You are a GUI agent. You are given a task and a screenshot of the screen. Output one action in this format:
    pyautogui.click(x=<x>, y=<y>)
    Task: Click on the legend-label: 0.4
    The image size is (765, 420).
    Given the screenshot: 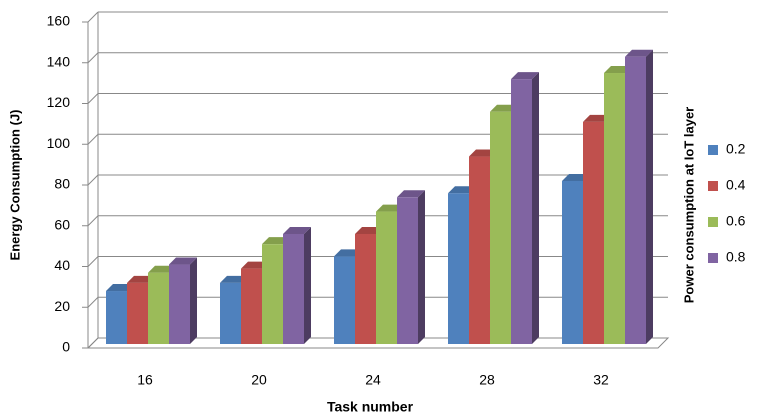 What is the action you would take?
    pyautogui.click(x=736, y=185)
    